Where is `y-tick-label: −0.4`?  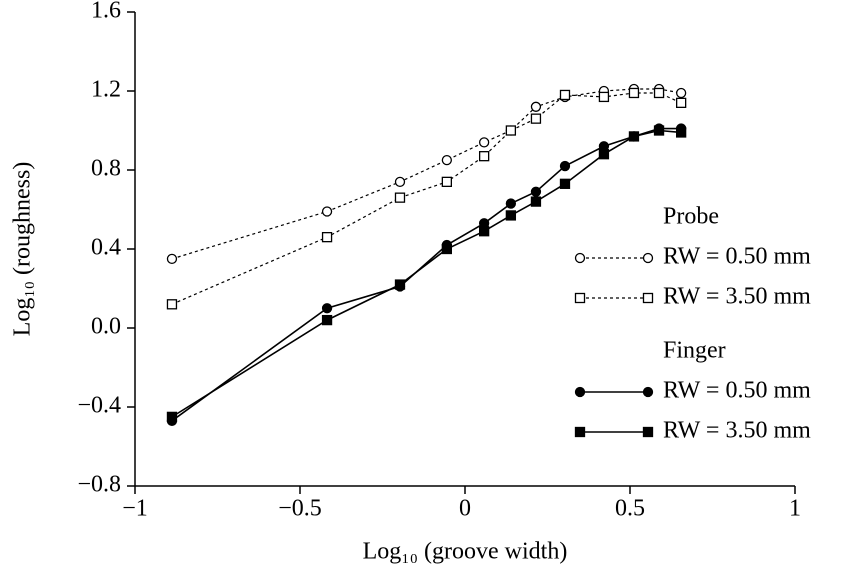
y-tick-label: −0.4 is located at coordinates (99, 406).